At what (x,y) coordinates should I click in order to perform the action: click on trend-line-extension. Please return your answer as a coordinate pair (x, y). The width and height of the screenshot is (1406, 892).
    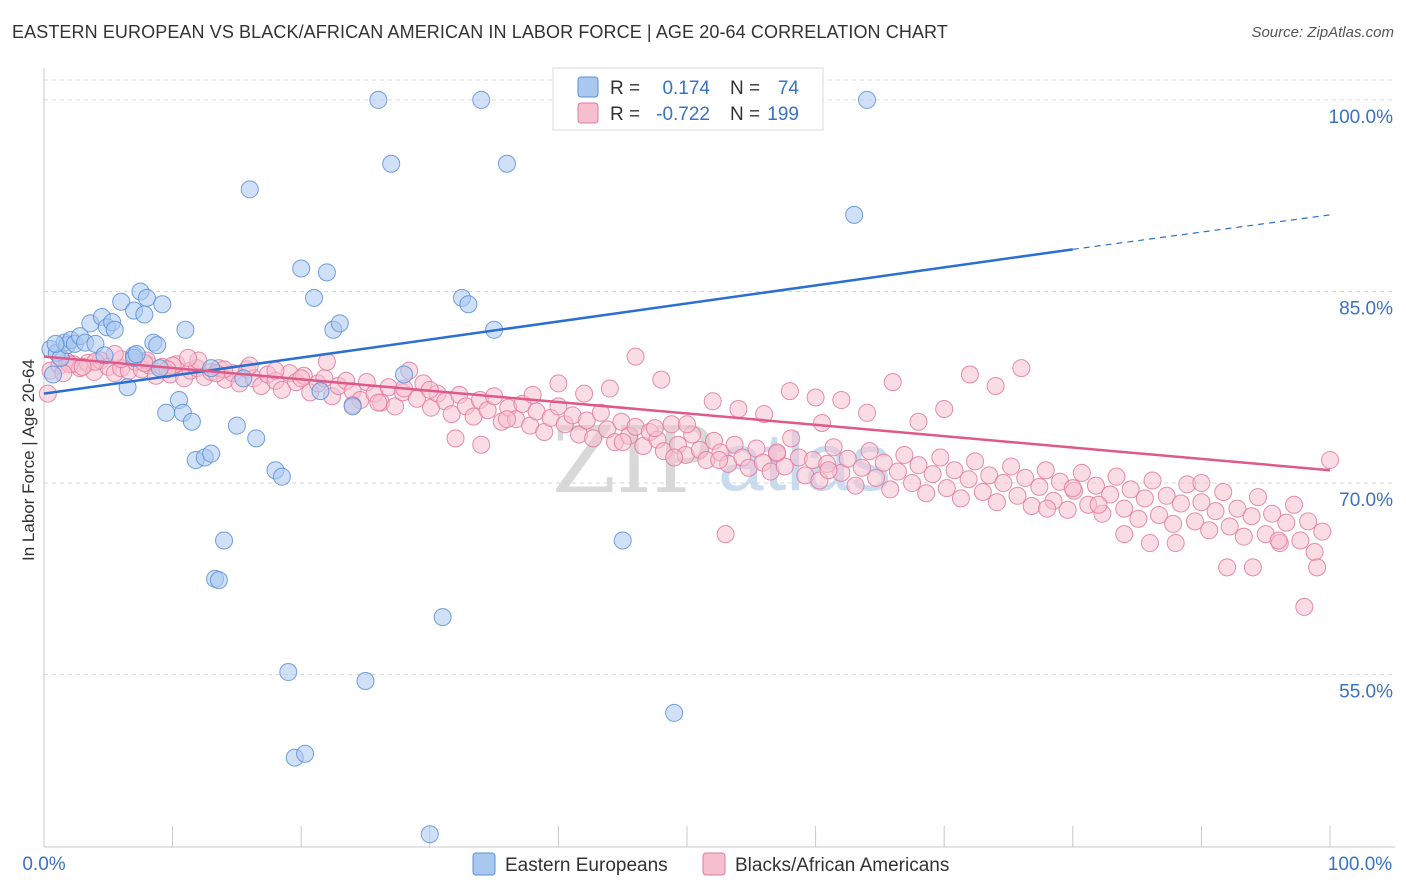
    Looking at the image, I should click on (1201, 232).